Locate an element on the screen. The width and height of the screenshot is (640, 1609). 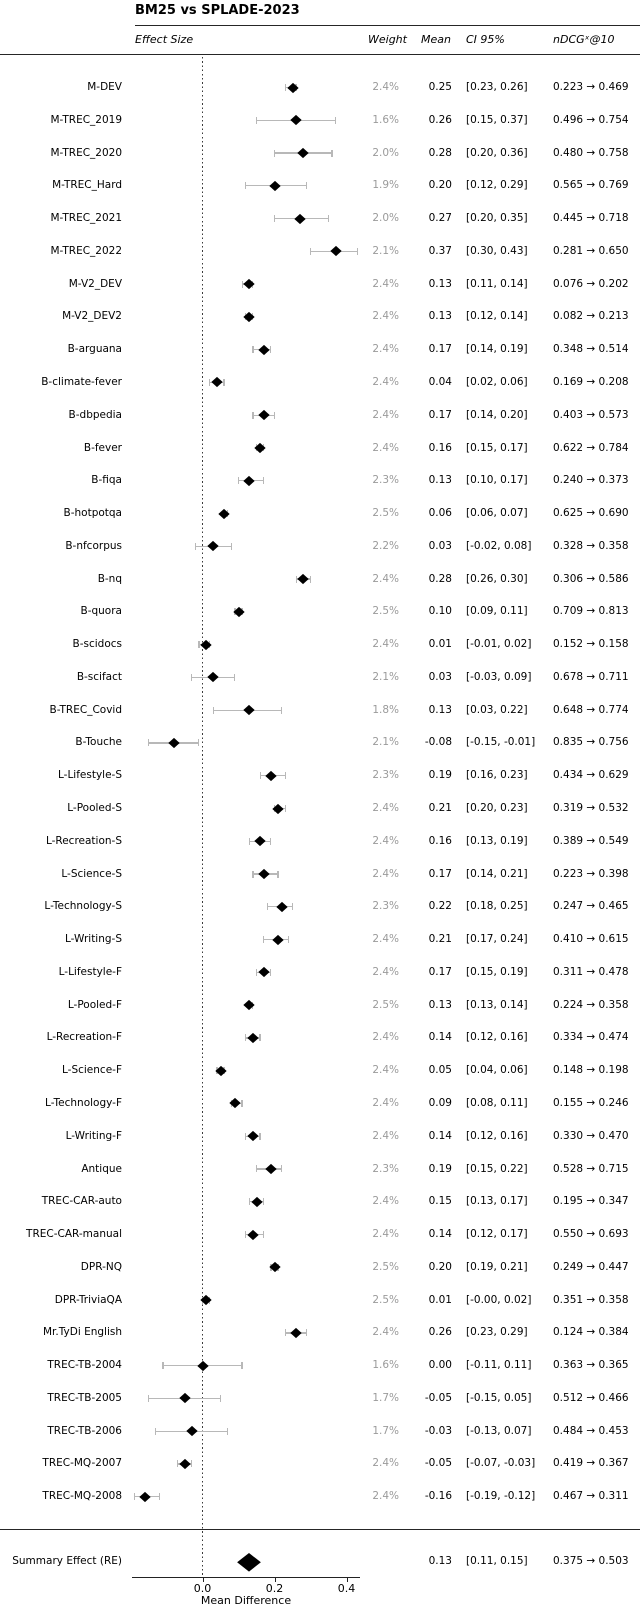
row-weight: 1.8% is located at coordinates (385, 709).